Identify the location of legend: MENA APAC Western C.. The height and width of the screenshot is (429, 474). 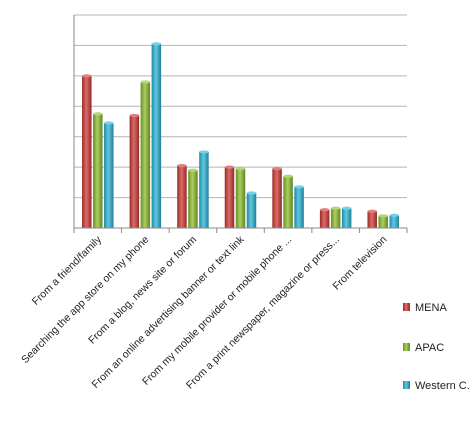
(436, 347).